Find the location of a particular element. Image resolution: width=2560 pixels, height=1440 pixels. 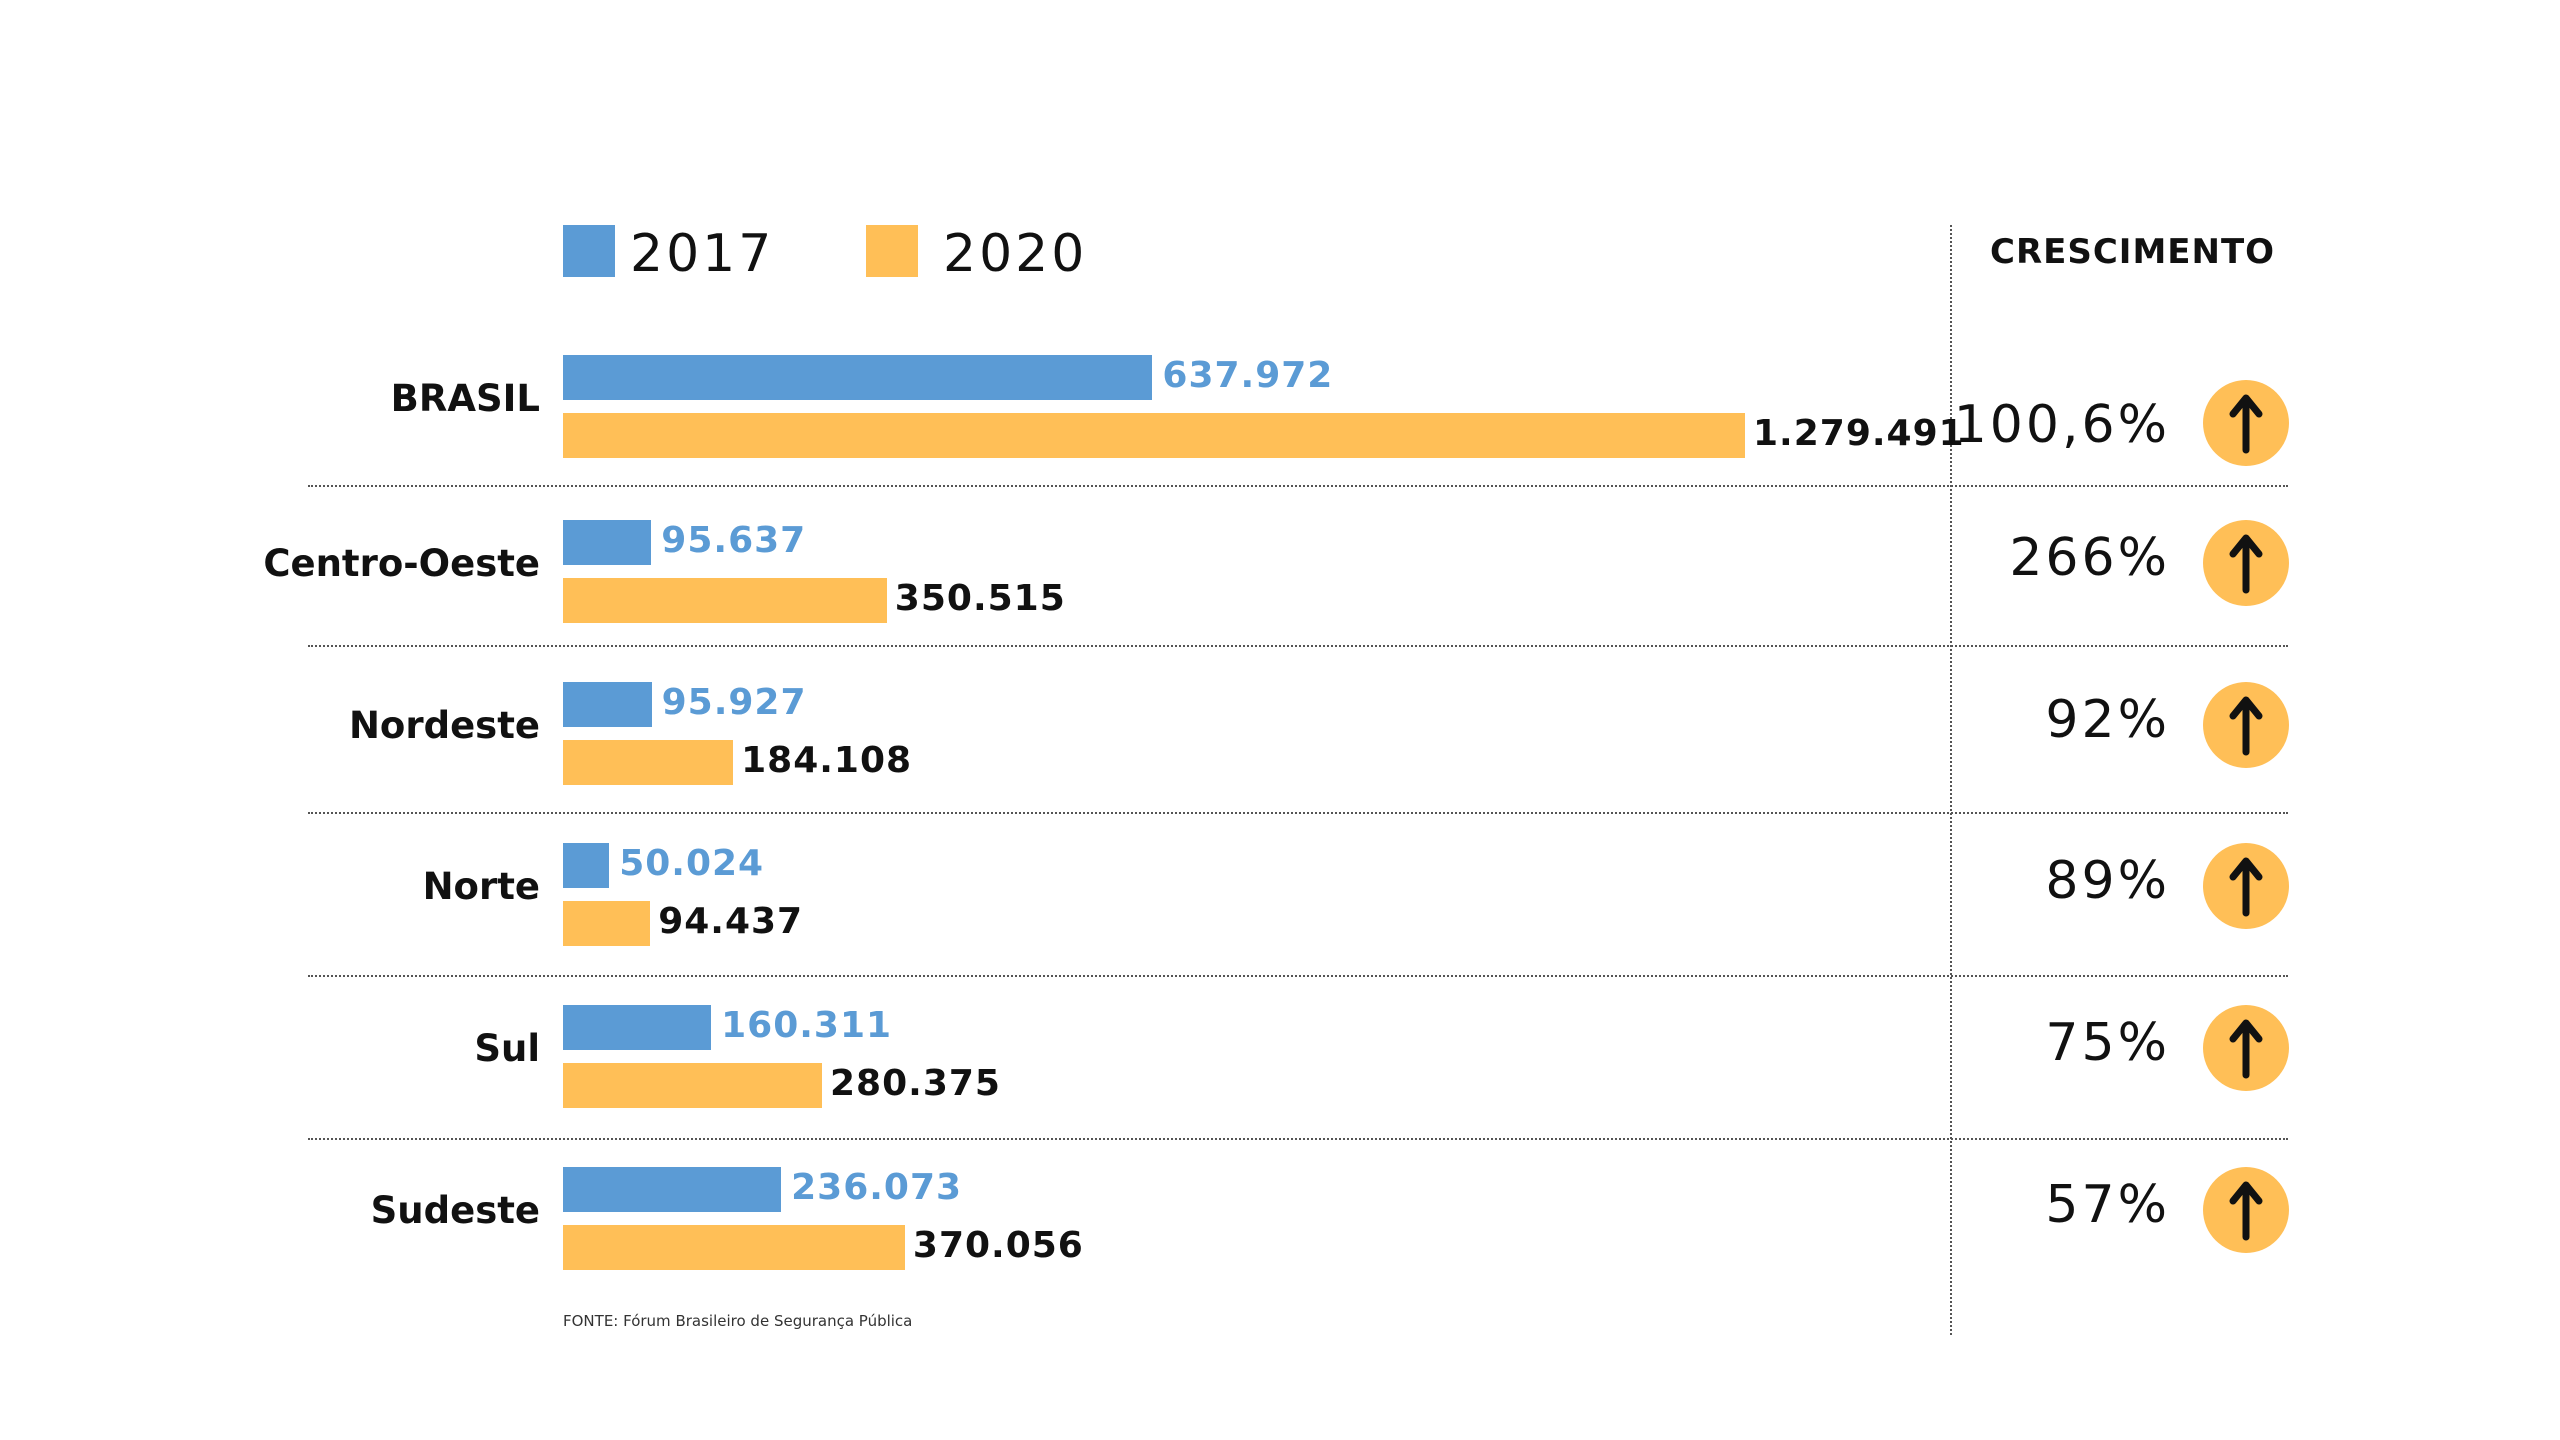

category-label: Norte is located at coordinates (481, 886).